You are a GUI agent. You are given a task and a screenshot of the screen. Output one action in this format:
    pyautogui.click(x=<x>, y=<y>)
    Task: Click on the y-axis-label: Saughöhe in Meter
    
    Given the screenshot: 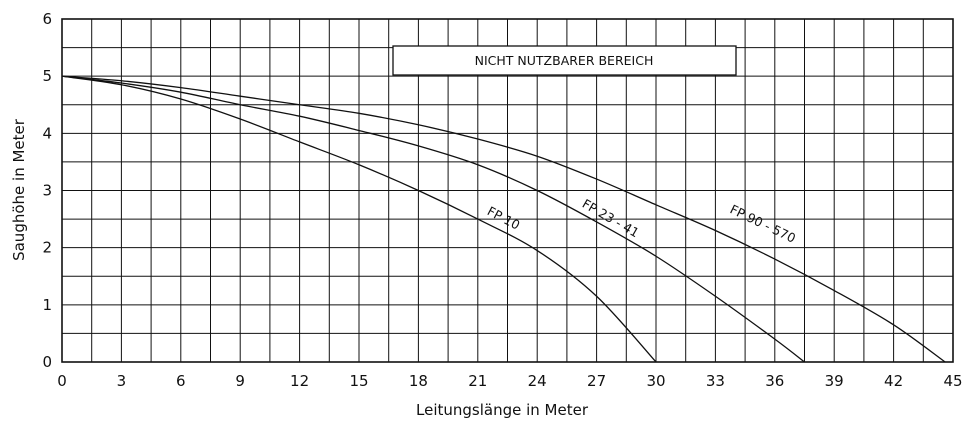 What is the action you would take?
    pyautogui.click(x=19, y=189)
    